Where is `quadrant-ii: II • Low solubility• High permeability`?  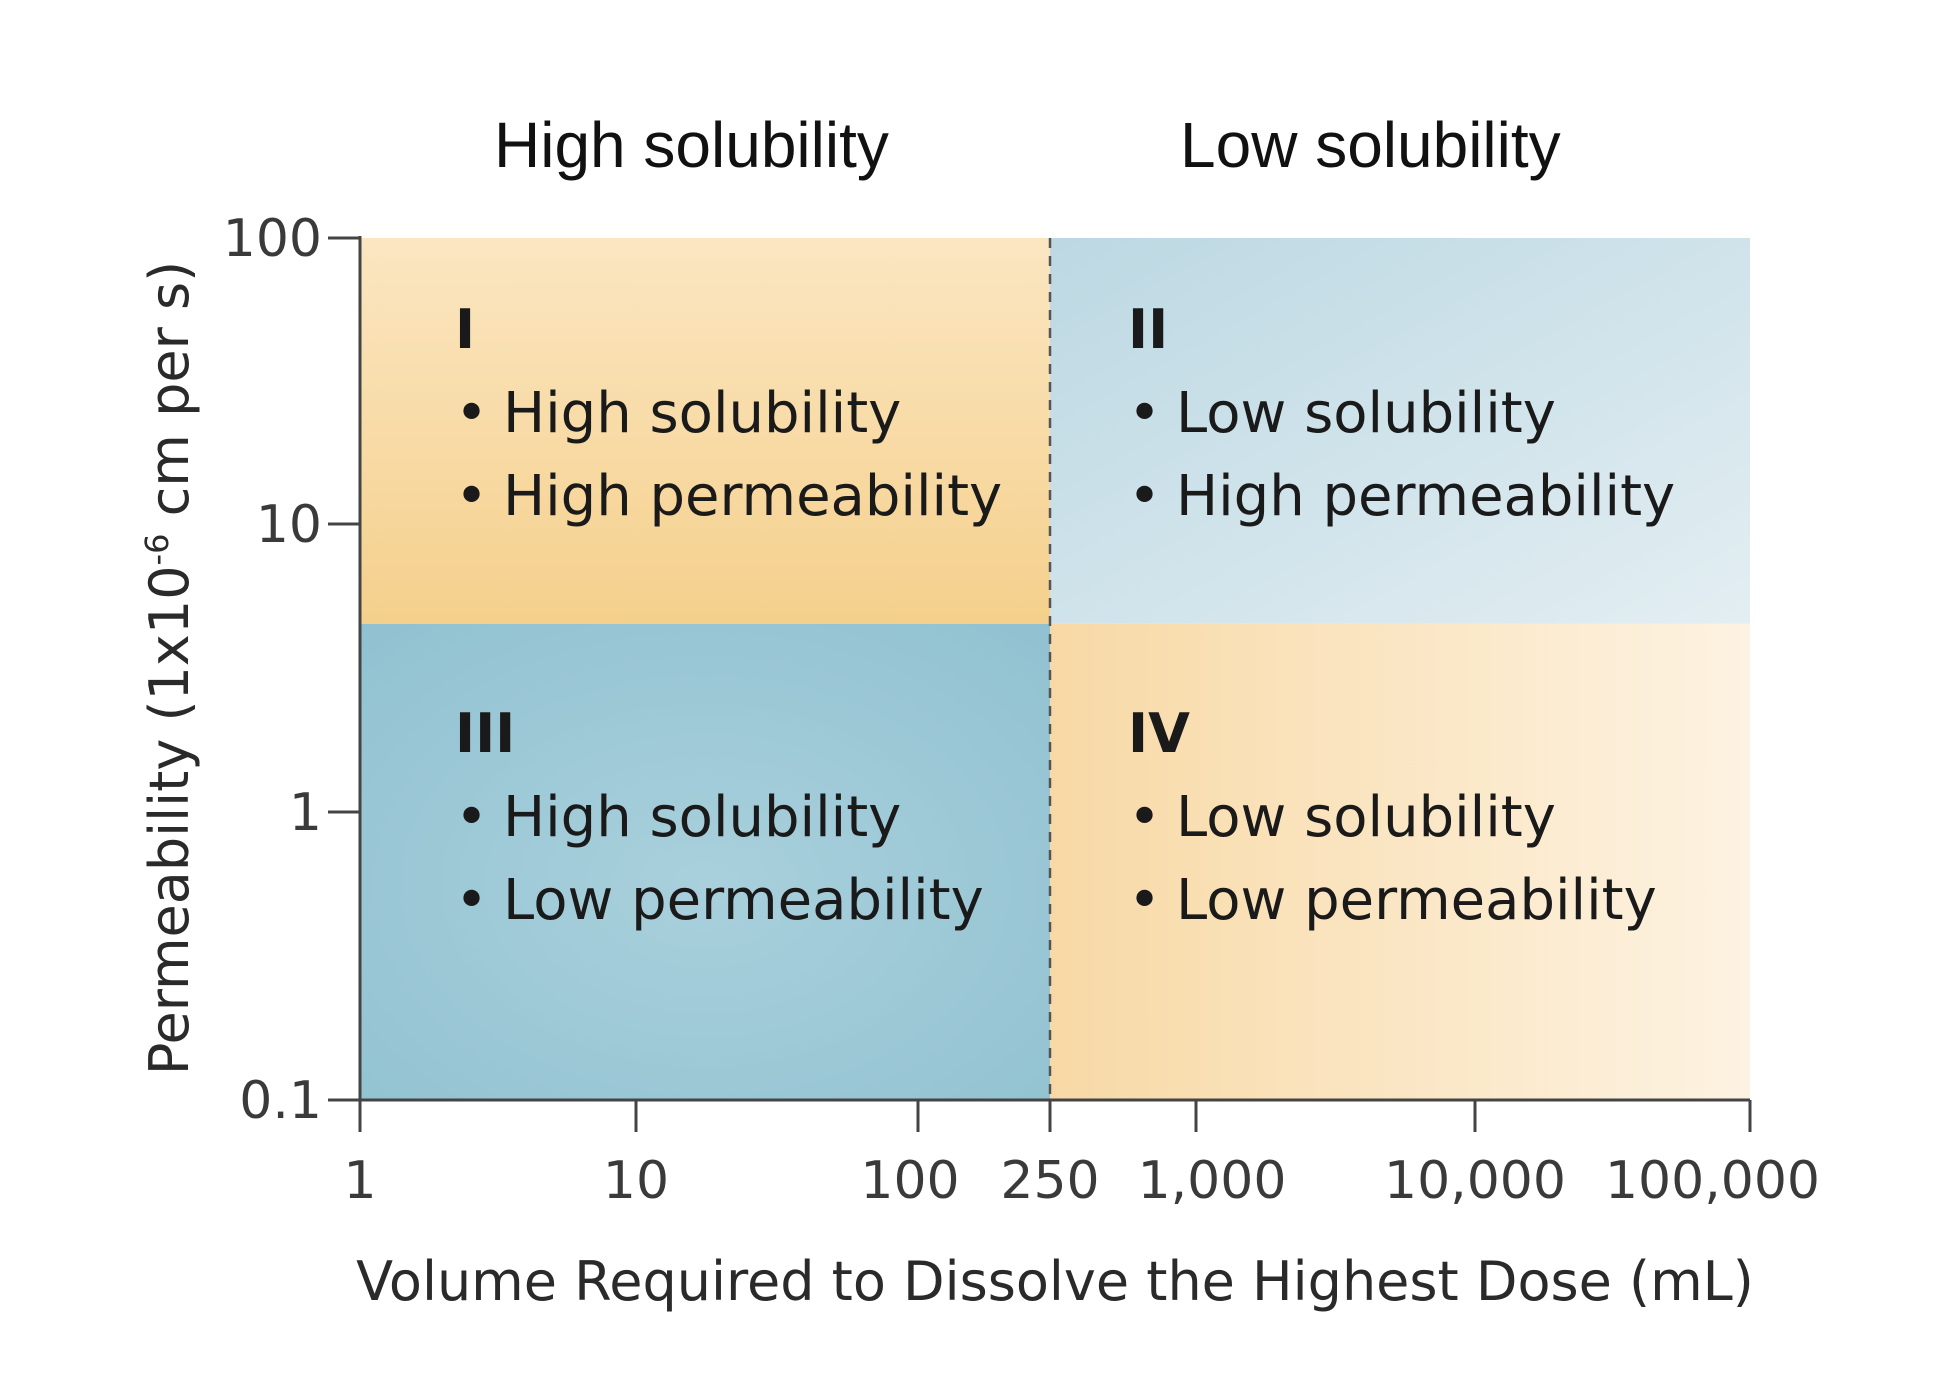 quadrant-ii: II • Low solubility• High permeability is located at coordinates (1401, 413).